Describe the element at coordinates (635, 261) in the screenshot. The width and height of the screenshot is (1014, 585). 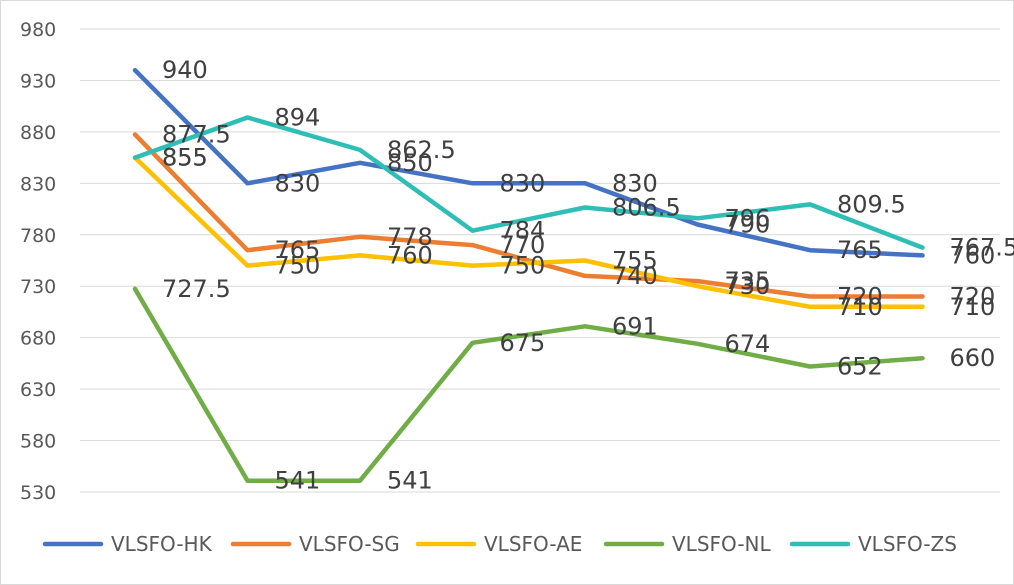
I see `data-label-vlsfo-ae: 755` at that location.